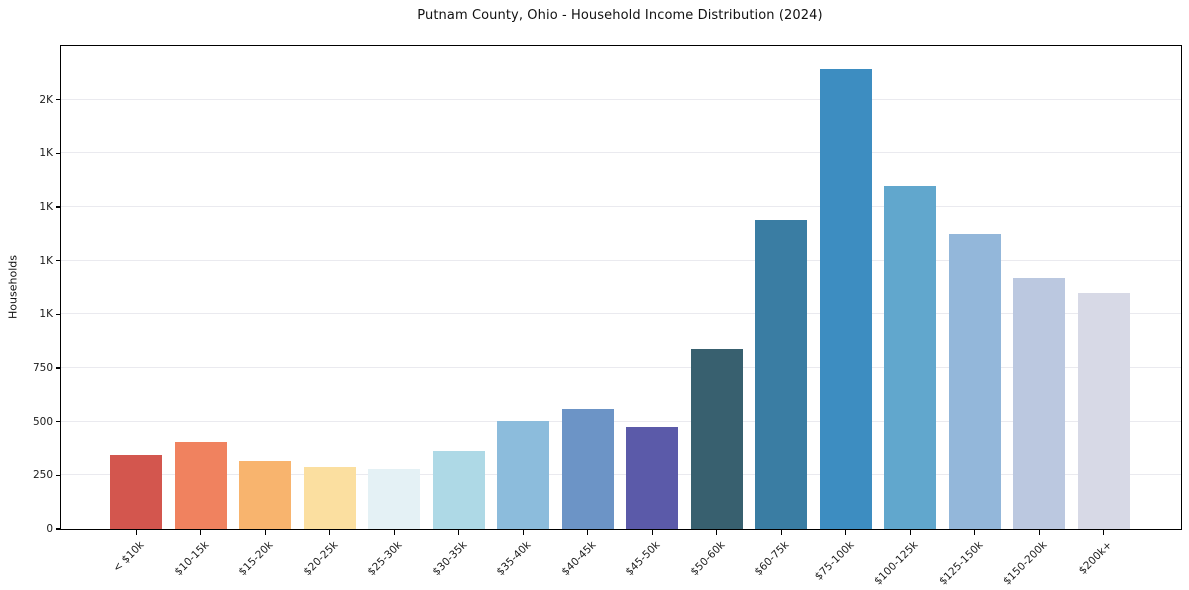 This screenshot has height=590, width=1189. What do you see at coordinates (845, 298) in the screenshot?
I see `bar-75-100k` at bounding box center [845, 298].